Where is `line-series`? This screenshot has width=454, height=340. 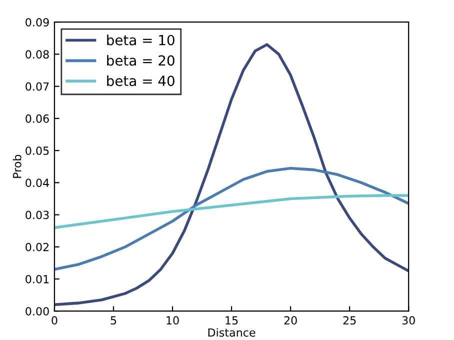
line-series is located at coordinates (231, 211).